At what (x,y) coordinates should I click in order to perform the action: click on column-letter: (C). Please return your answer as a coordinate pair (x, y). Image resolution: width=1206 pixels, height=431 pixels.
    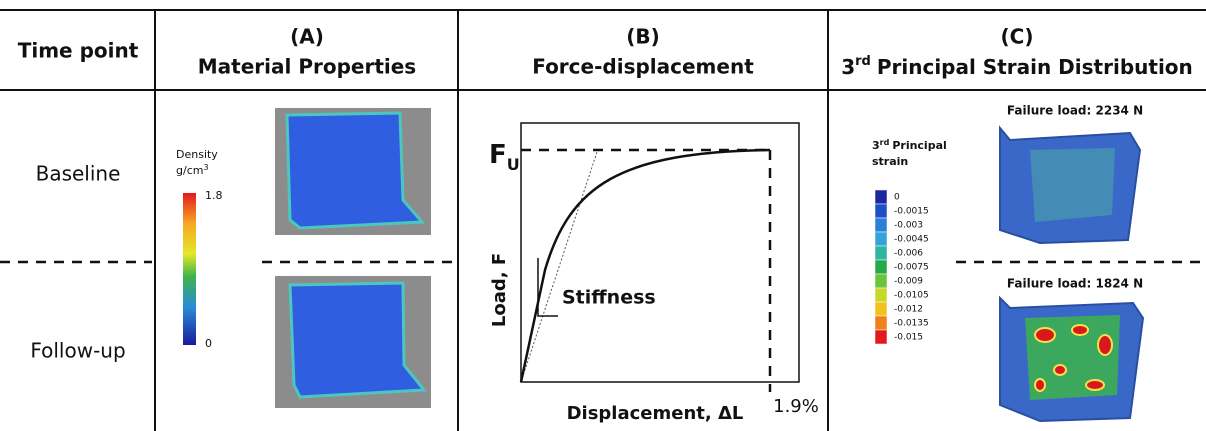
    Looking at the image, I should click on (1017, 37).